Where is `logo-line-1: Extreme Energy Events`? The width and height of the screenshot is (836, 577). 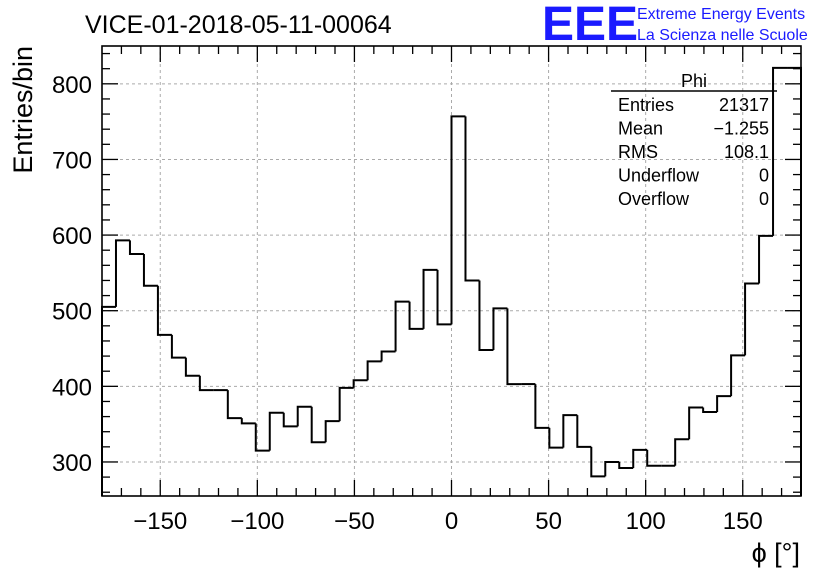
logo-line-1: Extreme Energy Events is located at coordinates (721, 14).